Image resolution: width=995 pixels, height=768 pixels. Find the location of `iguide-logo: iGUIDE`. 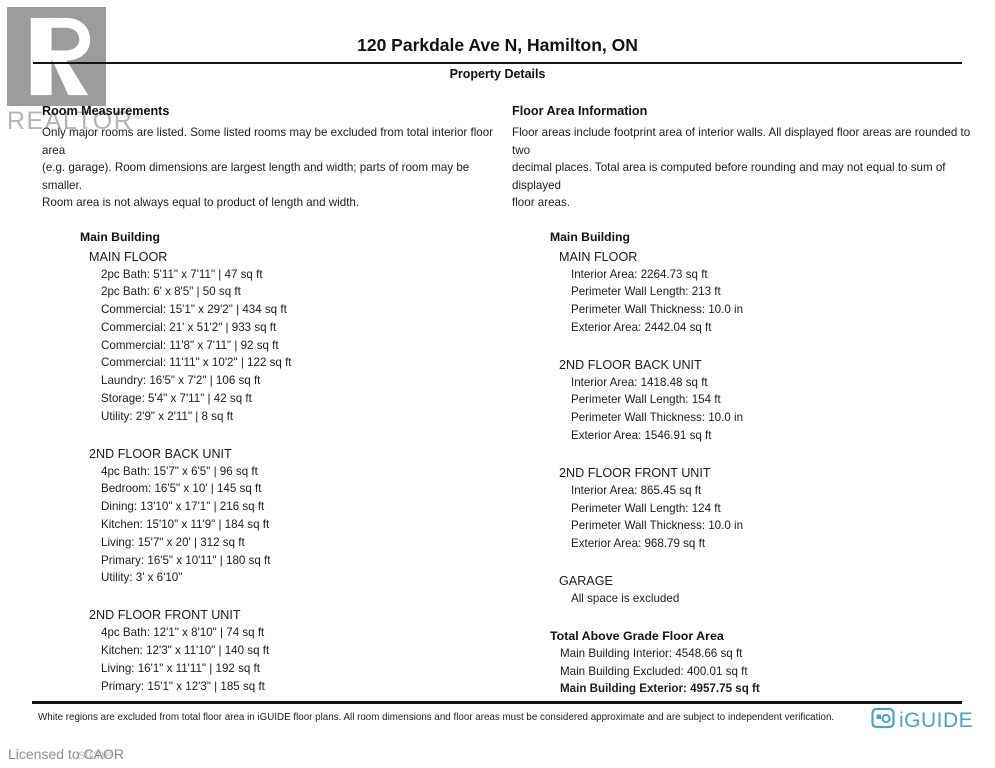

iguide-logo: iGUIDE is located at coordinates (922, 720).